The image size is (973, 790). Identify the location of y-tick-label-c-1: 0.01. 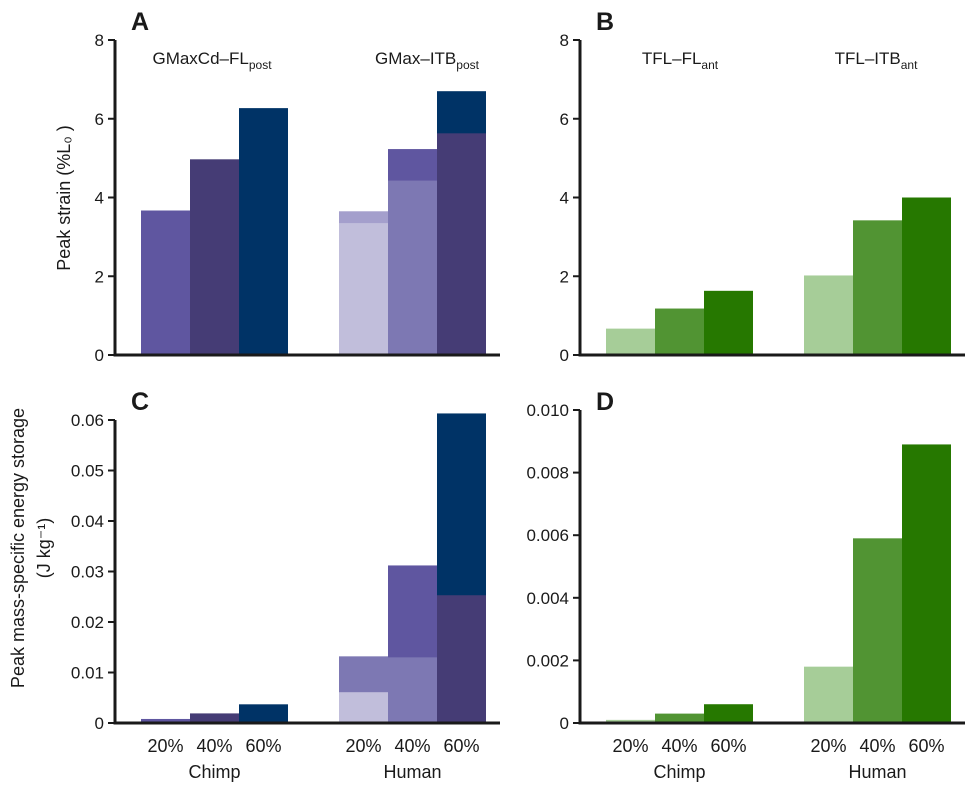
(87, 673).